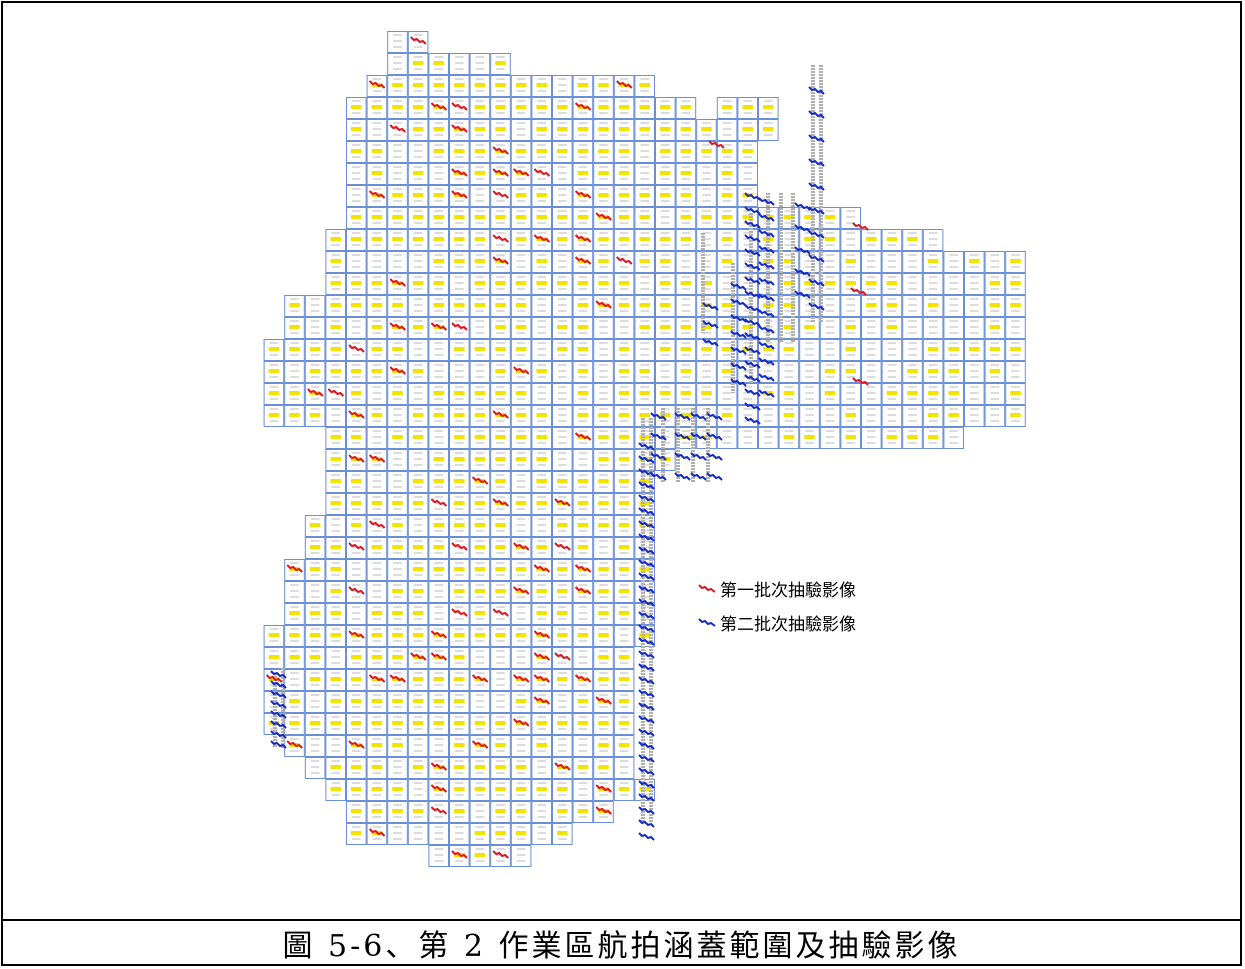 This screenshot has height=969, width=1245. Describe the element at coordinates (621, 920) in the screenshot. I see `caption-divider` at that location.